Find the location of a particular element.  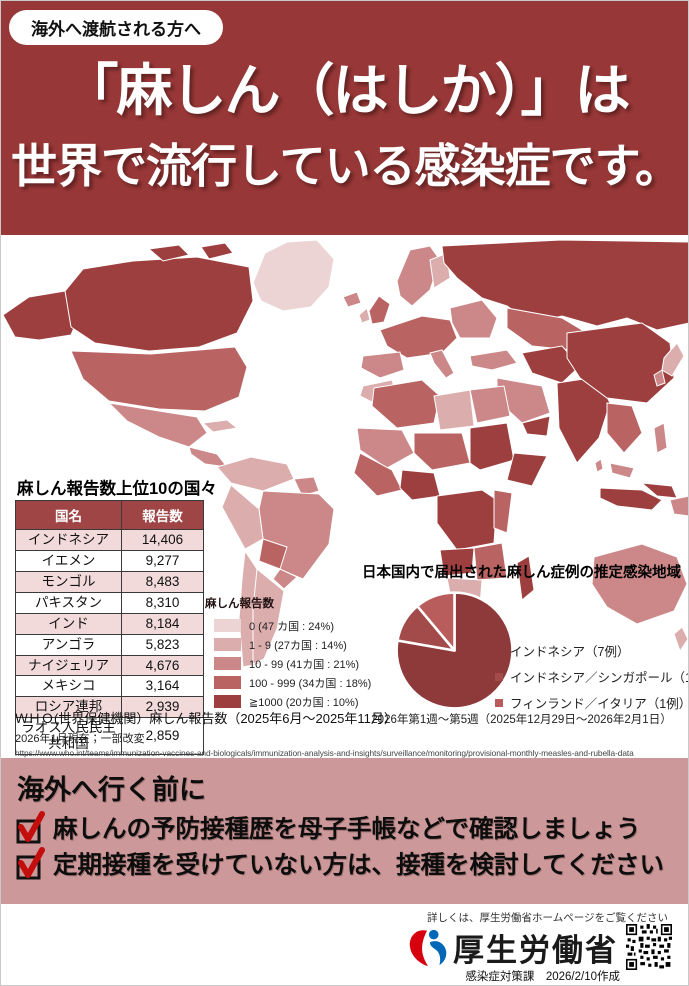

advice-heading: 海外へ行く前に is located at coordinates (111, 790).